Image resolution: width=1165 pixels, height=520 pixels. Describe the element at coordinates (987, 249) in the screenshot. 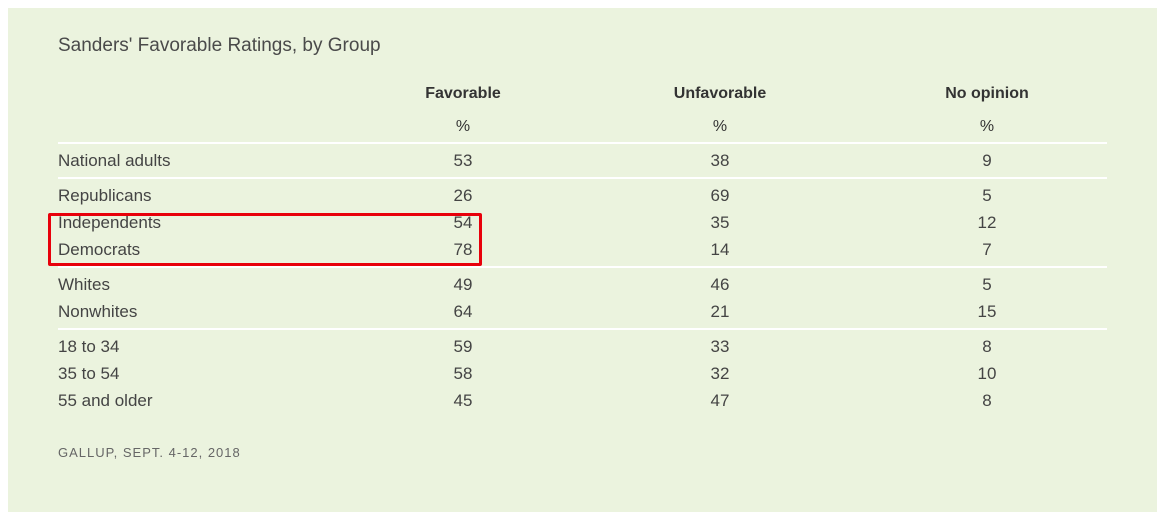

I see `cell-no-opinion: 7` at that location.